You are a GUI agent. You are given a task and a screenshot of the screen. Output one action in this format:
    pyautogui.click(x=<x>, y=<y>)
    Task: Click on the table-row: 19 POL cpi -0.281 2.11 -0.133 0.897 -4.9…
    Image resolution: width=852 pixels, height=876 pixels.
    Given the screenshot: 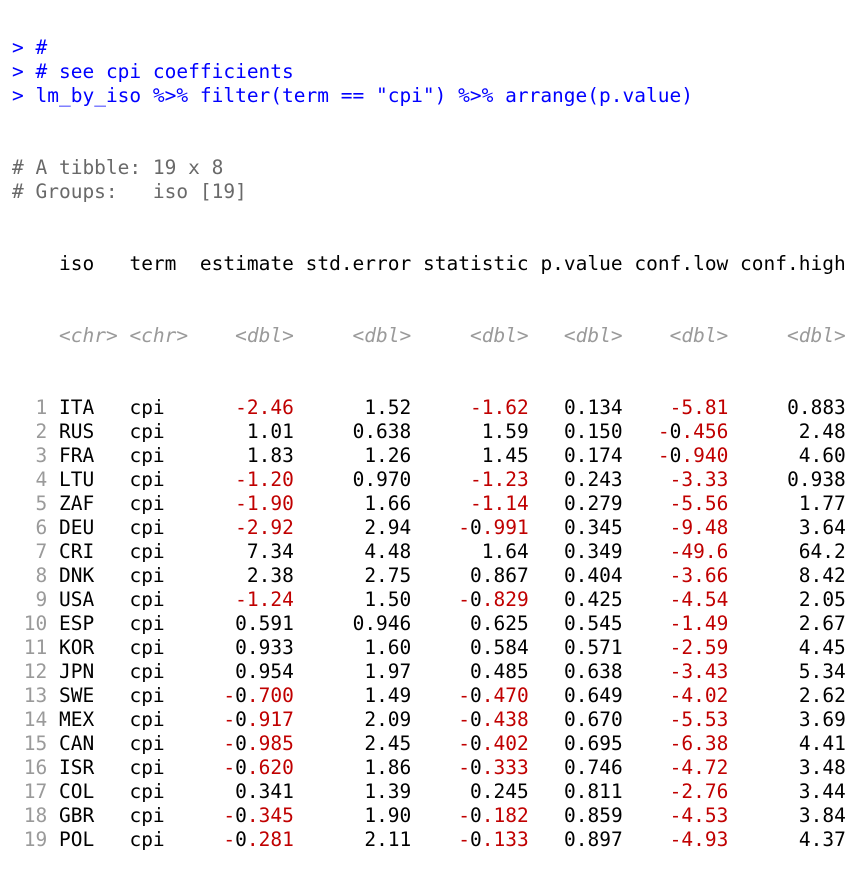 What is the action you would take?
    pyautogui.click(x=432, y=840)
    